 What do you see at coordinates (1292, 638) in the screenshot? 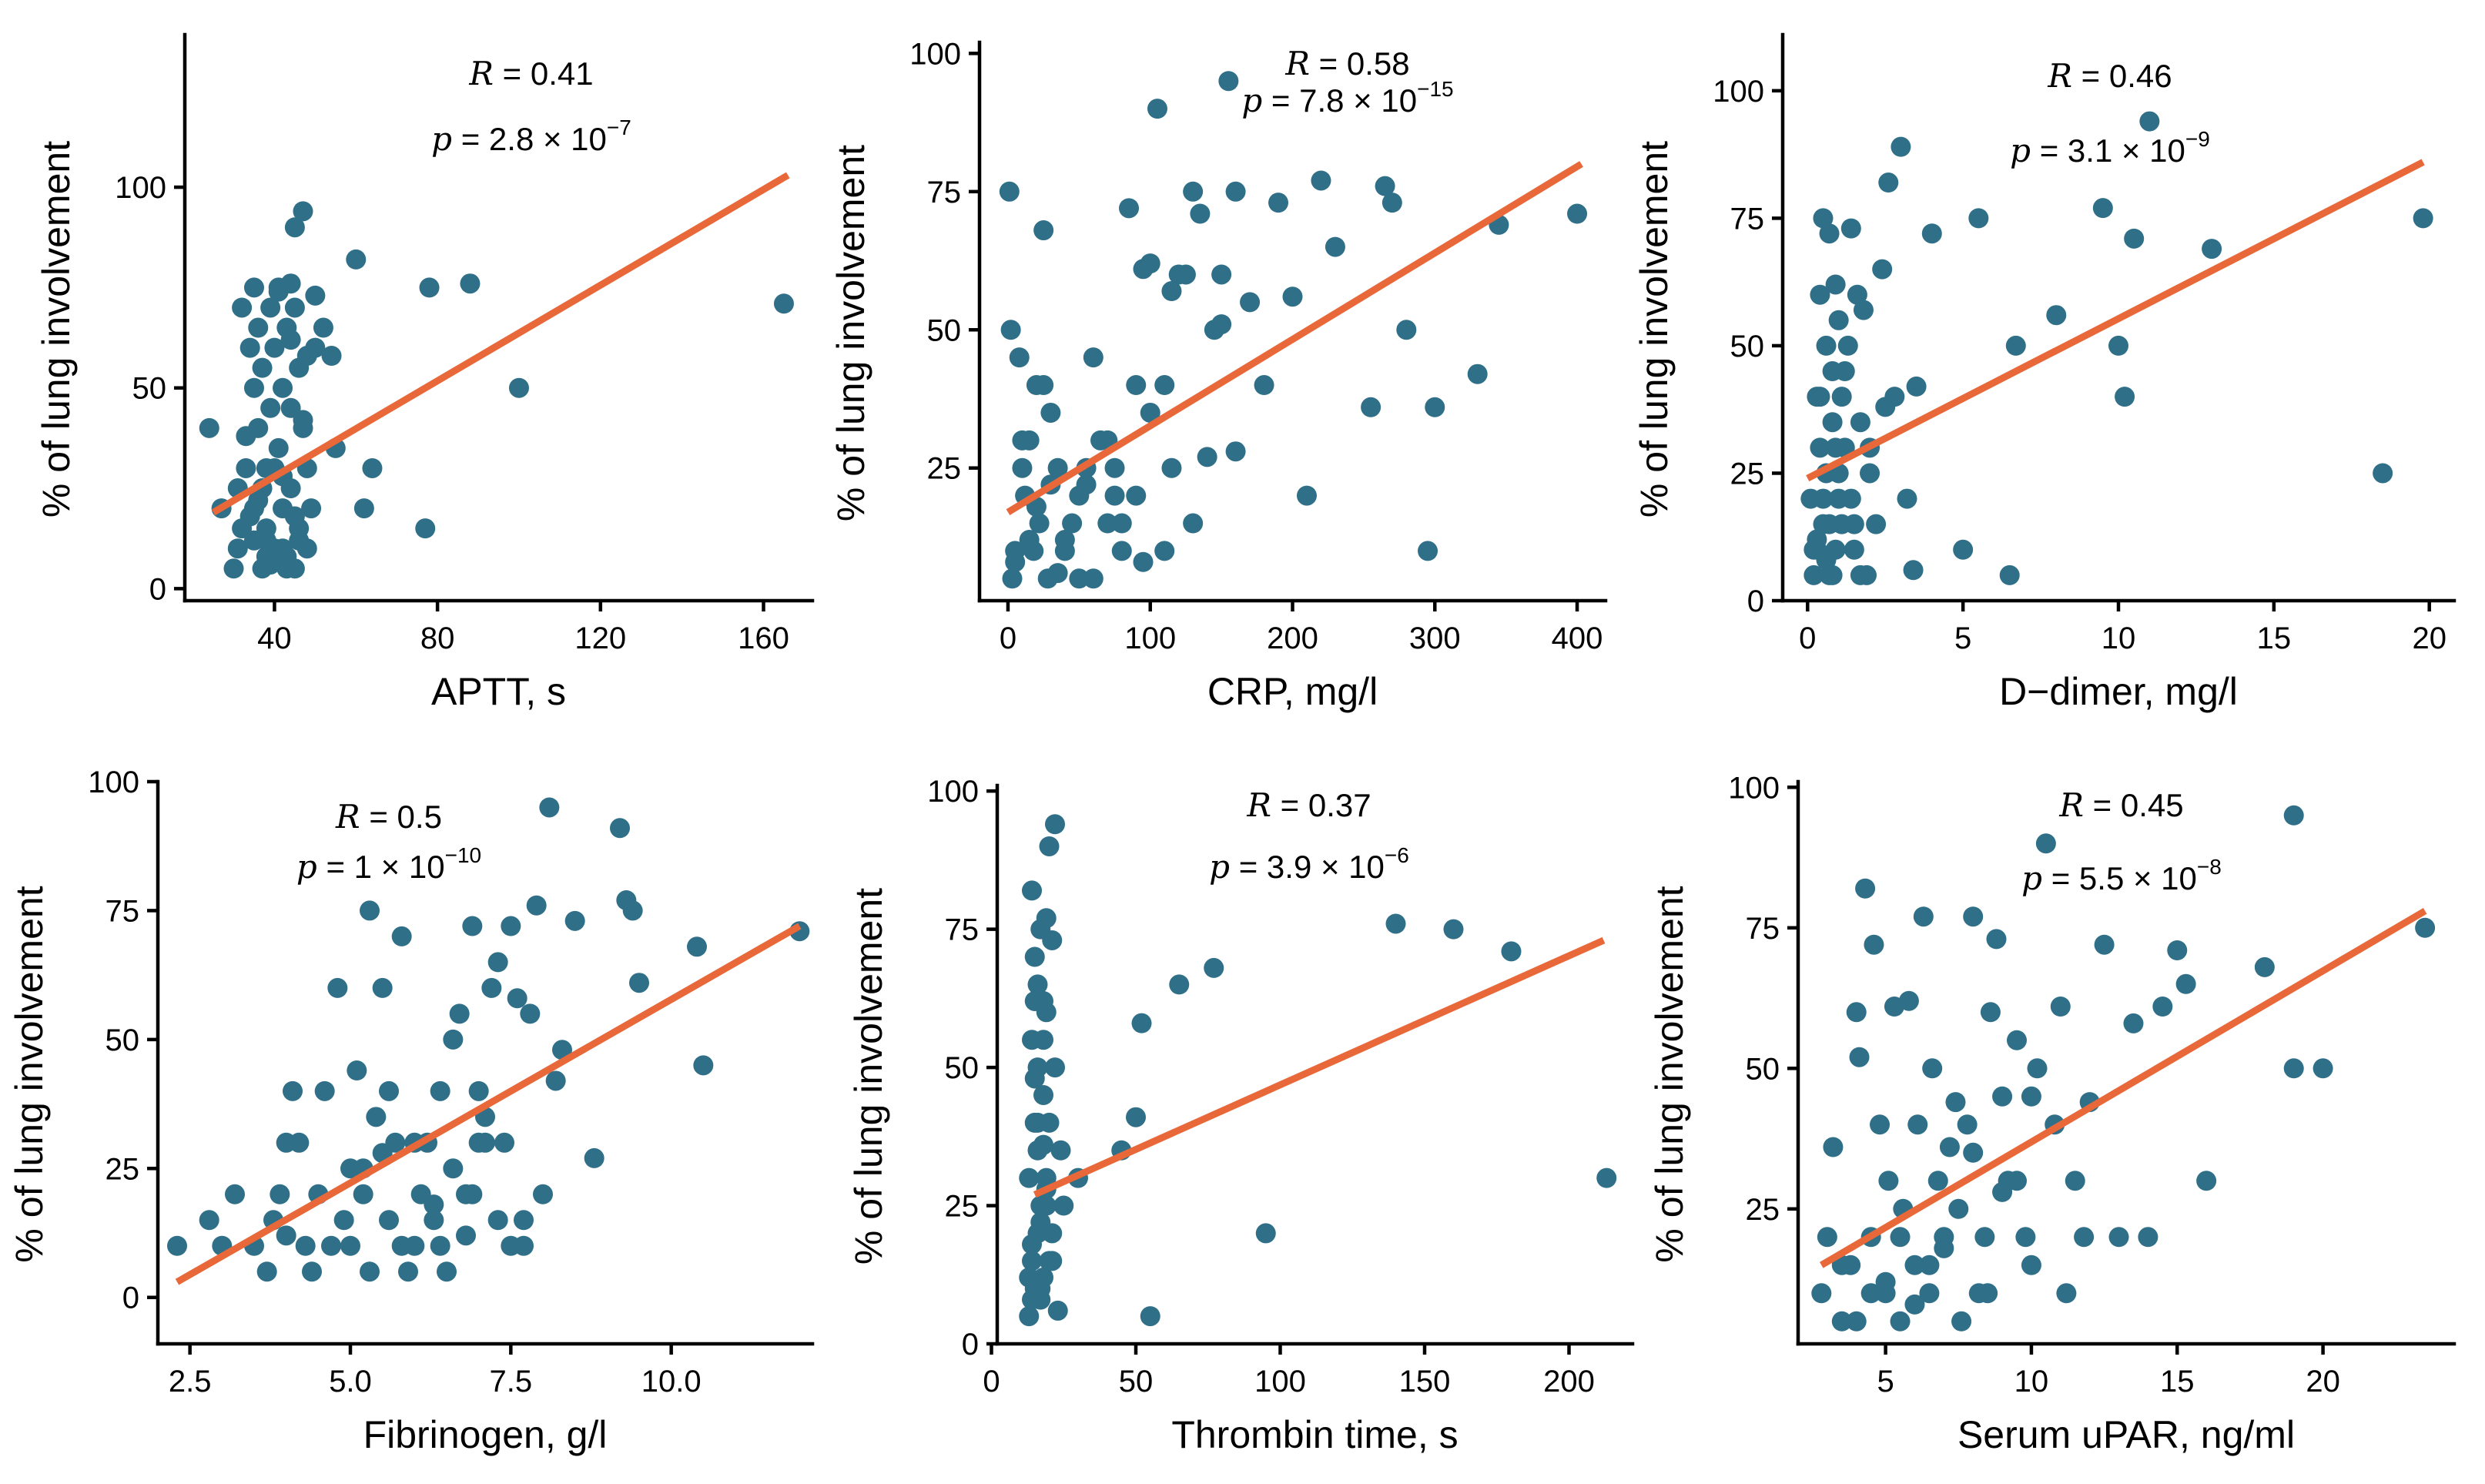
I see `x-tick-label: 200` at bounding box center [1292, 638].